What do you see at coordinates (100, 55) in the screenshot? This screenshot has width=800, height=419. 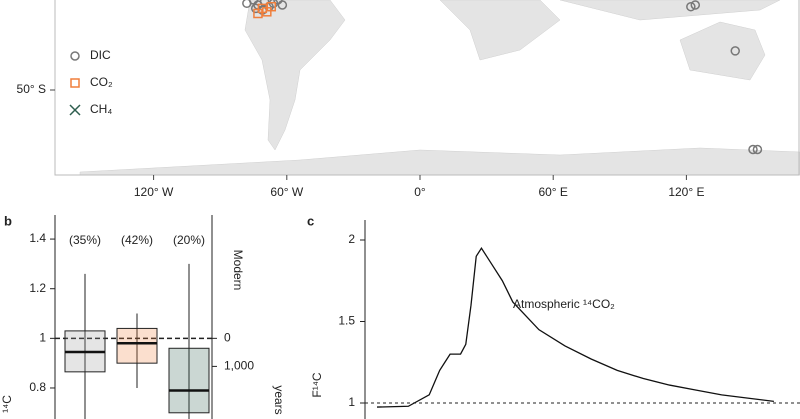 I see `legend-label: DIC` at bounding box center [100, 55].